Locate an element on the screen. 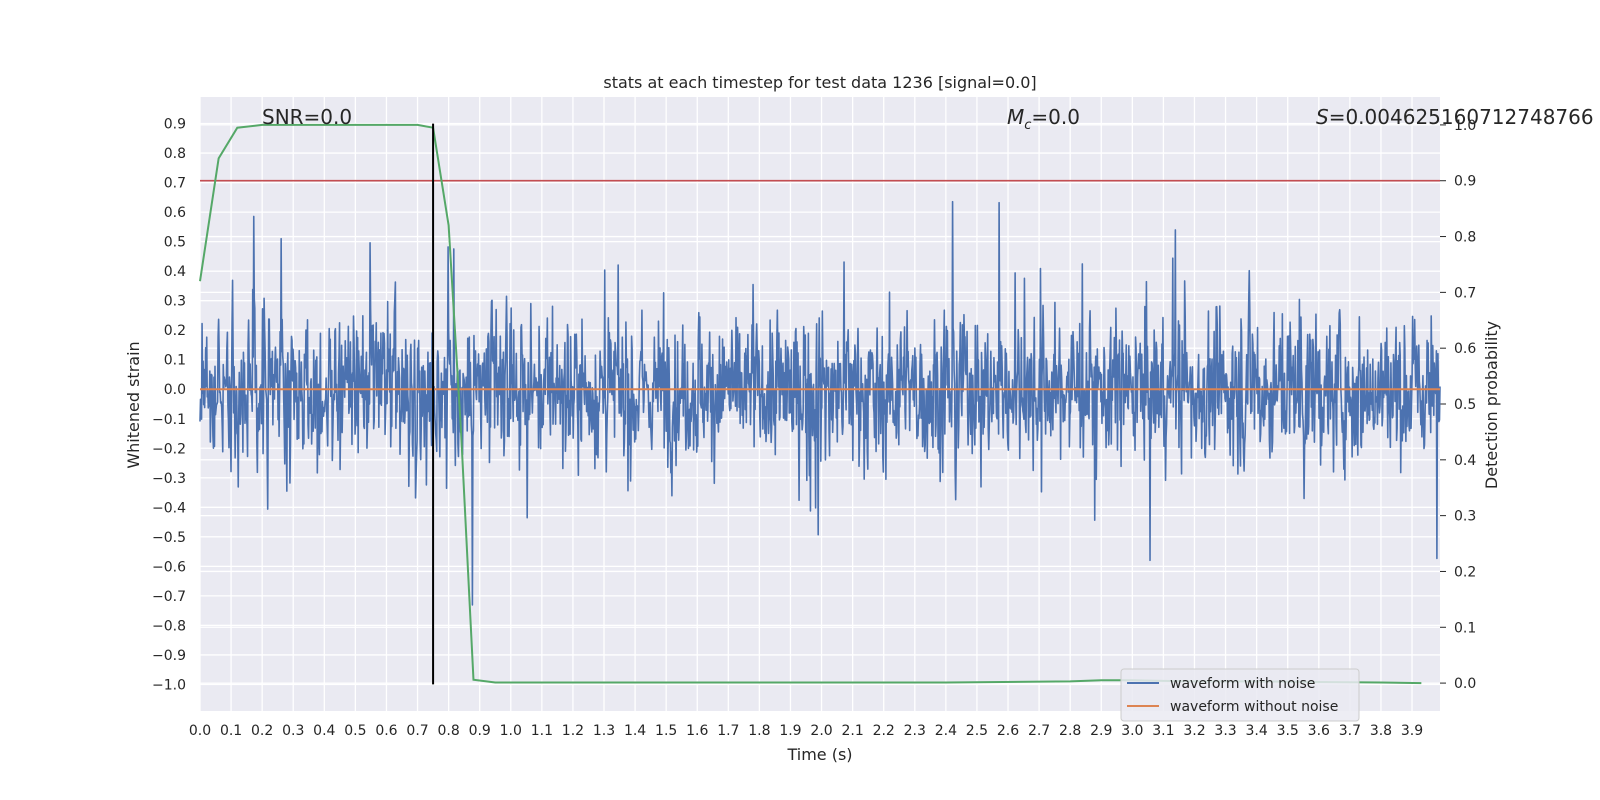  left-y-tick-label: 0.6 is located at coordinates (175, 213).